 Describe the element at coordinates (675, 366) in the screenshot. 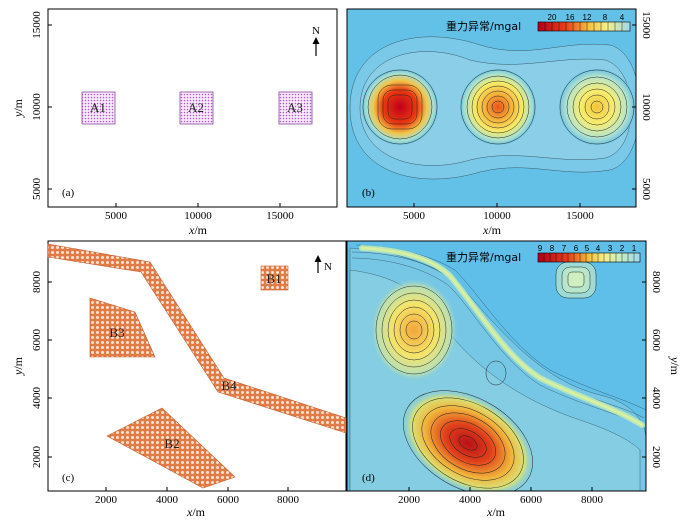

I see `panel-d-ylabel: y/m` at that location.